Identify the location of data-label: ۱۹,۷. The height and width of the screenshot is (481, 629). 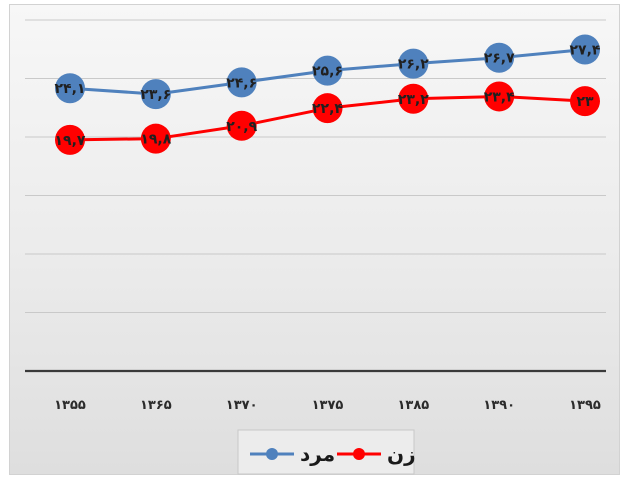
(70, 141).